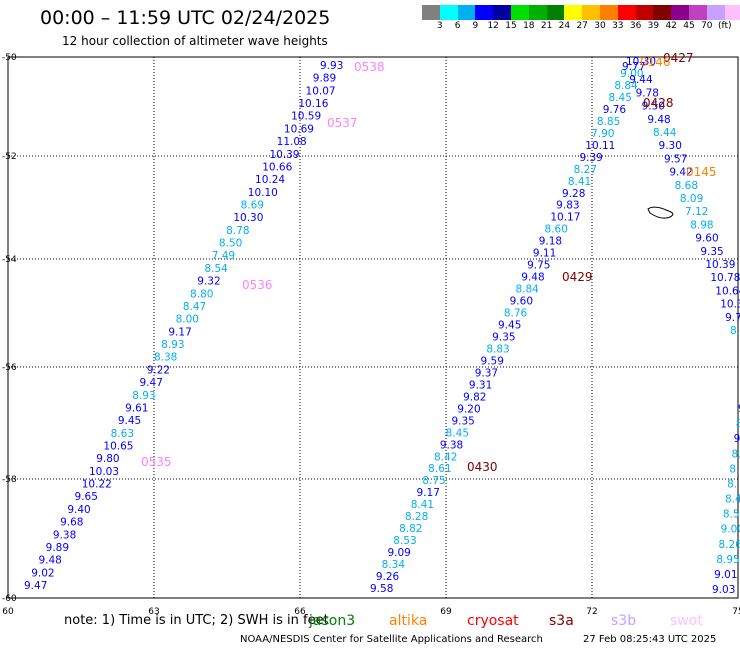  What do you see at coordinates (71, 523) in the screenshot?
I see `wave-height-label: 9.68` at bounding box center [71, 523].